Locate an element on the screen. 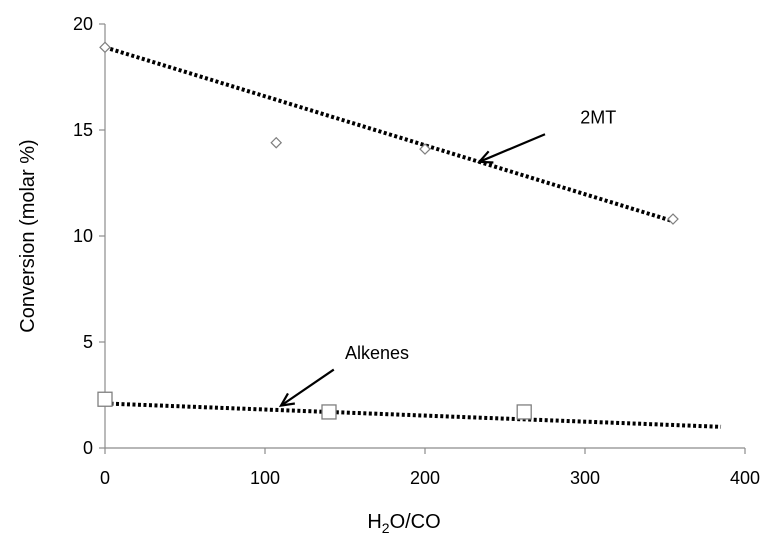  x-axis-title: H2O/CO is located at coordinates (403, 523).